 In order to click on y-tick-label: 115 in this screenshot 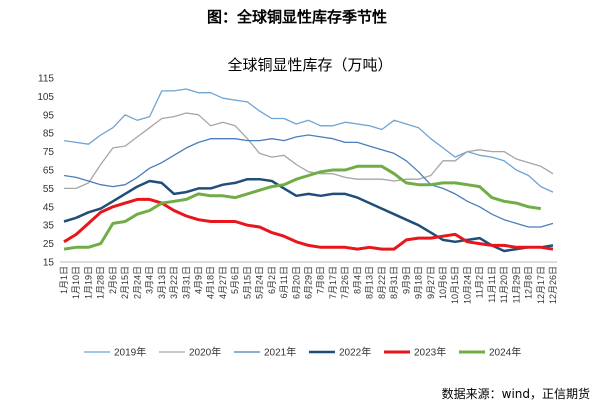, I will do `click(46, 79)`.